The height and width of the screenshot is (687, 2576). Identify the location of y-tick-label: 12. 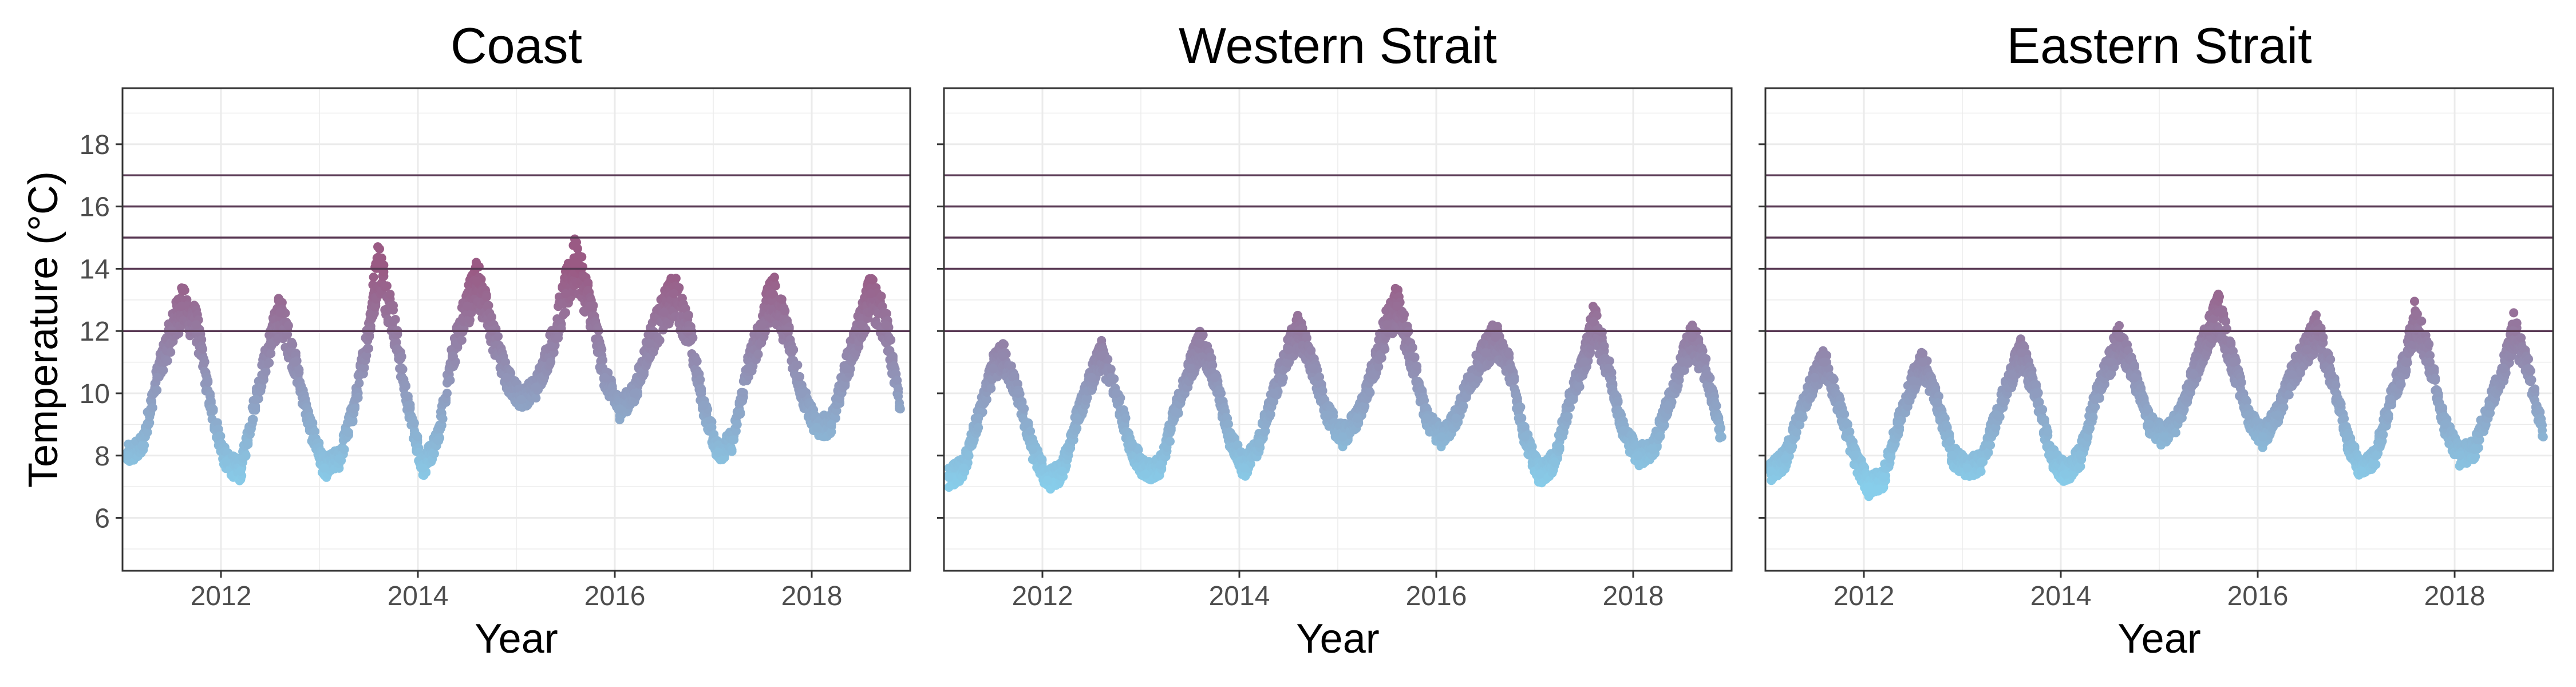
(95, 332).